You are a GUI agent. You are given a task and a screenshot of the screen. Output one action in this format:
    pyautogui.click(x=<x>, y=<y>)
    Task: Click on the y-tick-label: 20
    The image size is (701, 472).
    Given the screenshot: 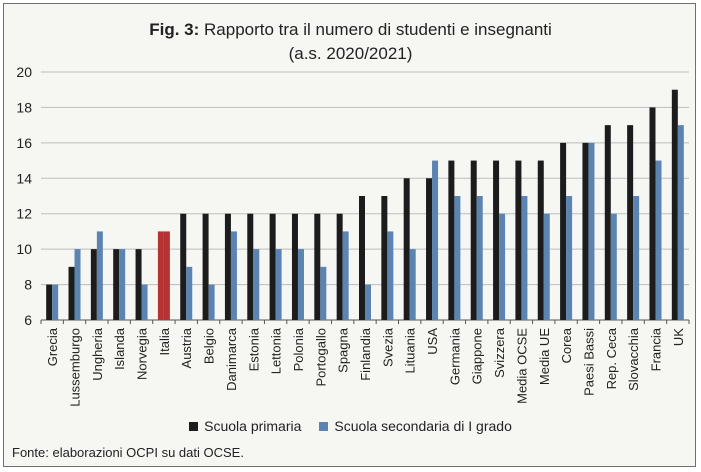 What is the action you would take?
    pyautogui.click(x=24, y=72)
    